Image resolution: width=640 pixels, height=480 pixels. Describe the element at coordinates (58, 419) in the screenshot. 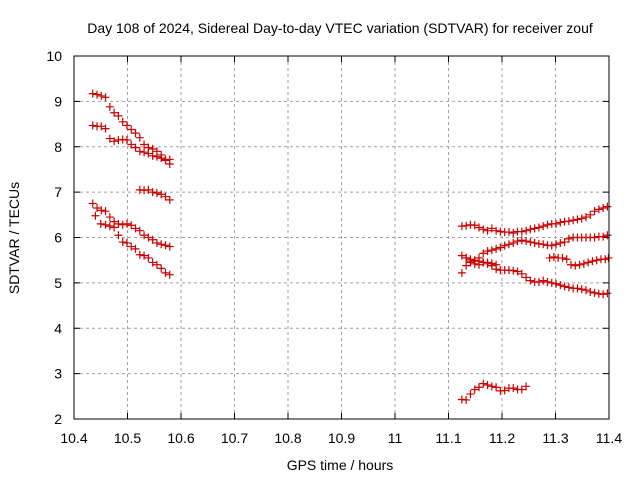

I see `y-tick-label: 2` at that location.